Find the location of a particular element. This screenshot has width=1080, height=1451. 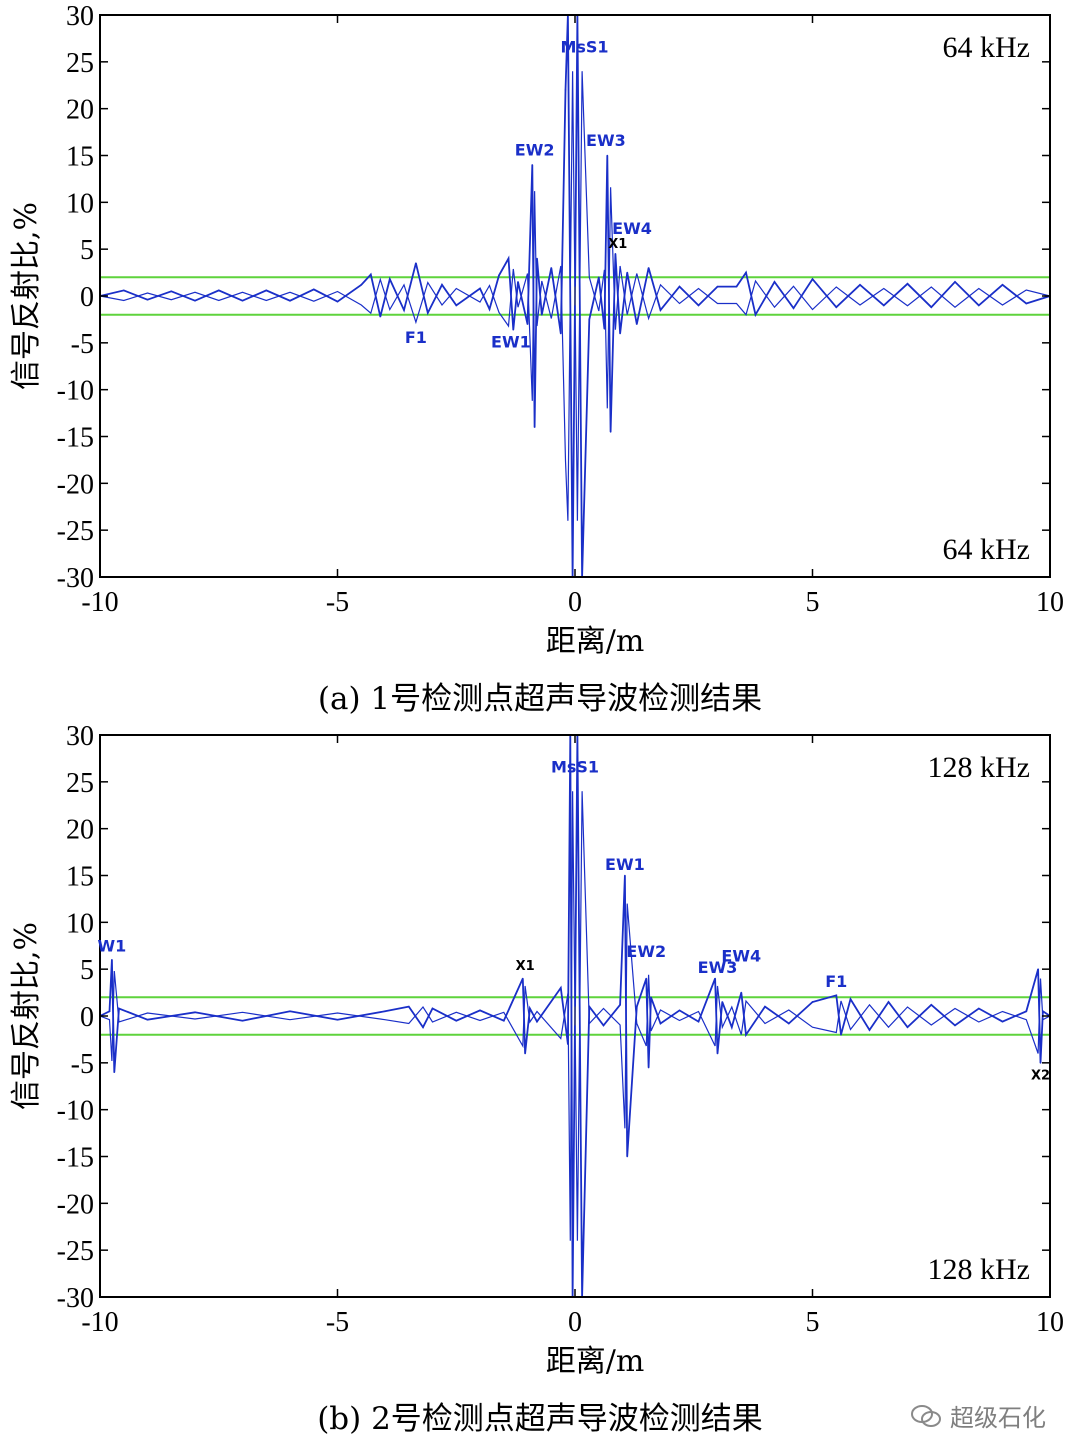

frequency-label-bottom: 128 kHz is located at coordinates (979, 1269).